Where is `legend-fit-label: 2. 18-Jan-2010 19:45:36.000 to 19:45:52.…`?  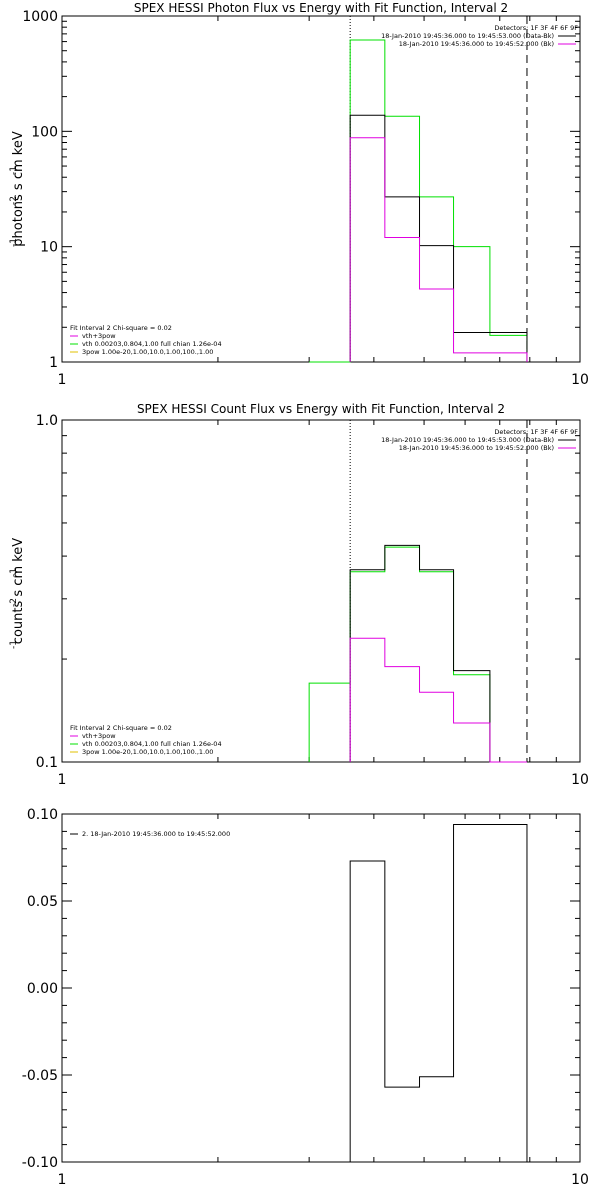
legend-fit-label: 2. 18-Jan-2010 19:45:36.000 to 19:45:52.… is located at coordinates (156, 834).